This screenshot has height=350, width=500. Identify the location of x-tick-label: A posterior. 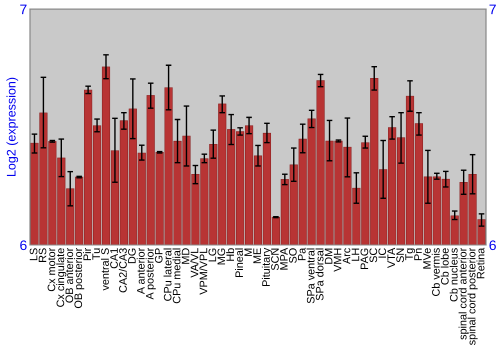
(151, 274).